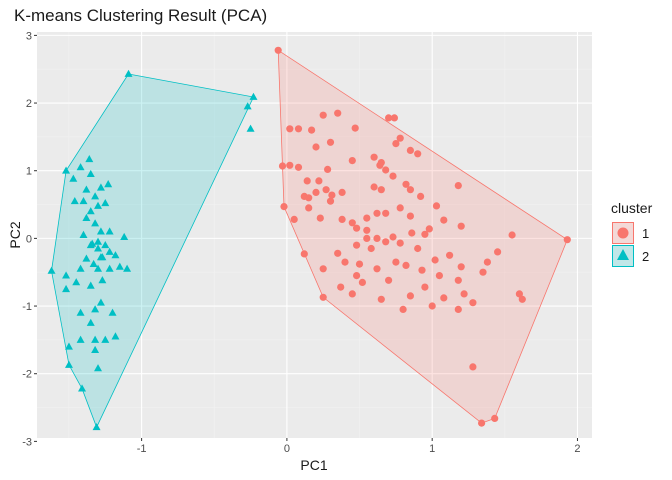 Image resolution: width=672 pixels, height=480 pixels. I want to click on x-tick-label: 1, so click(432, 449).